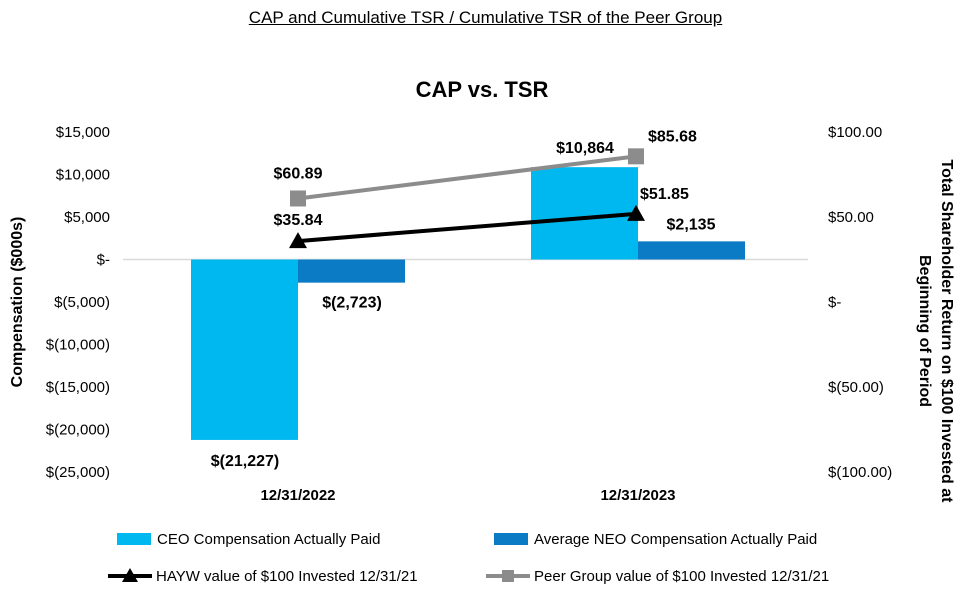 The image size is (971, 600). I want to click on legend-label: Average NEO Compensation Actually Paid, so click(675, 539).